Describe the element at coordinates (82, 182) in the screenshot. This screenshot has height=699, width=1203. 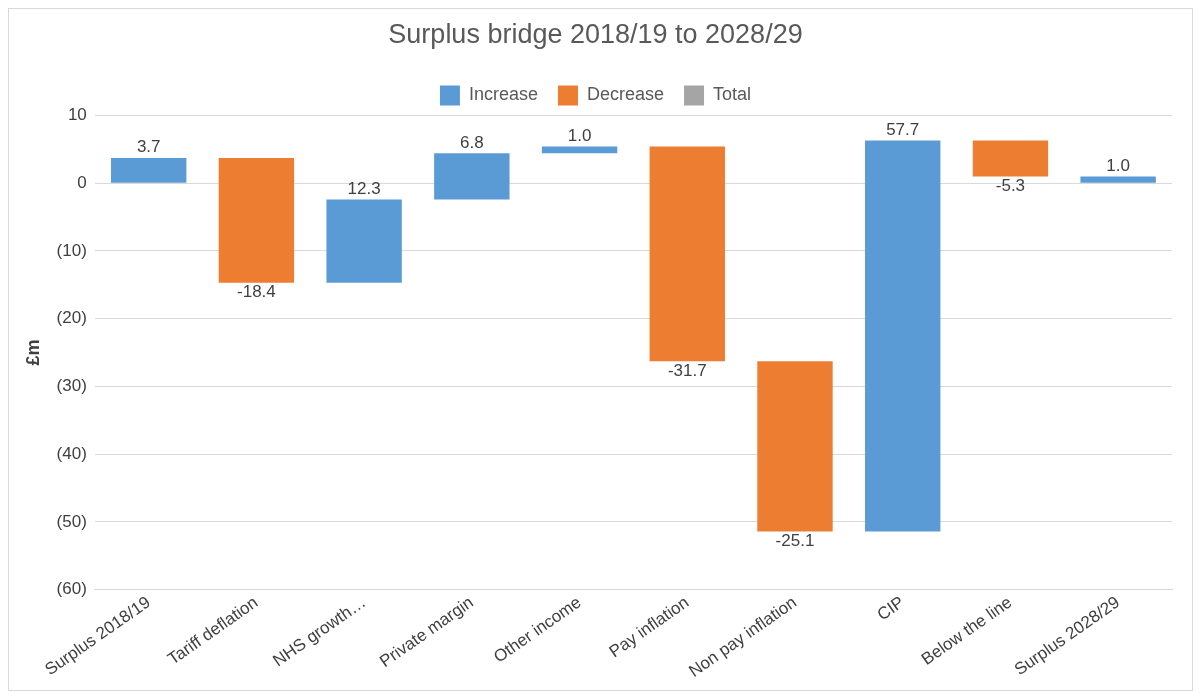
I see `y-tick-label: 0` at that location.